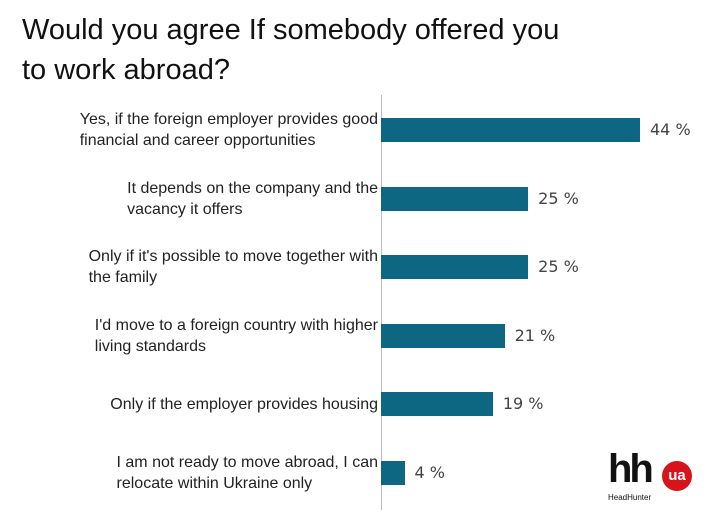 Image resolution: width=713 pixels, height=528 pixels. Describe the element at coordinates (535, 335) in the screenshot. I see `value-label: 21 %` at that location.